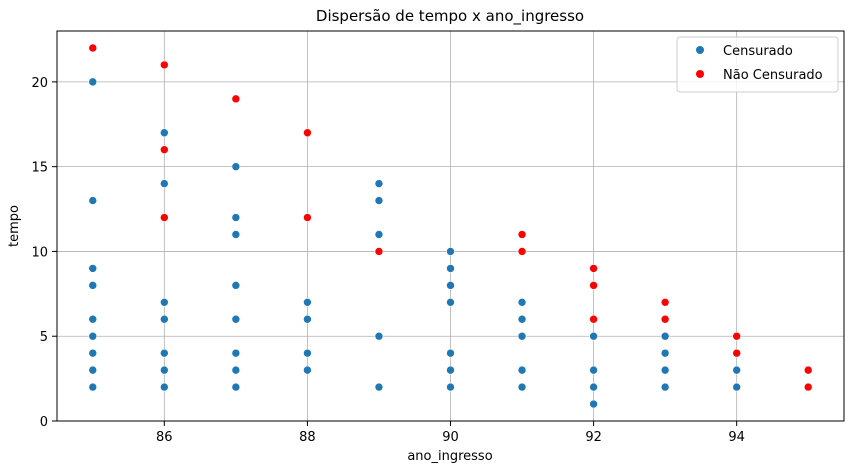 The height and width of the screenshot is (466, 851). Describe the element at coordinates (736, 437) in the screenshot. I see `x-tick-label: 94` at that location.